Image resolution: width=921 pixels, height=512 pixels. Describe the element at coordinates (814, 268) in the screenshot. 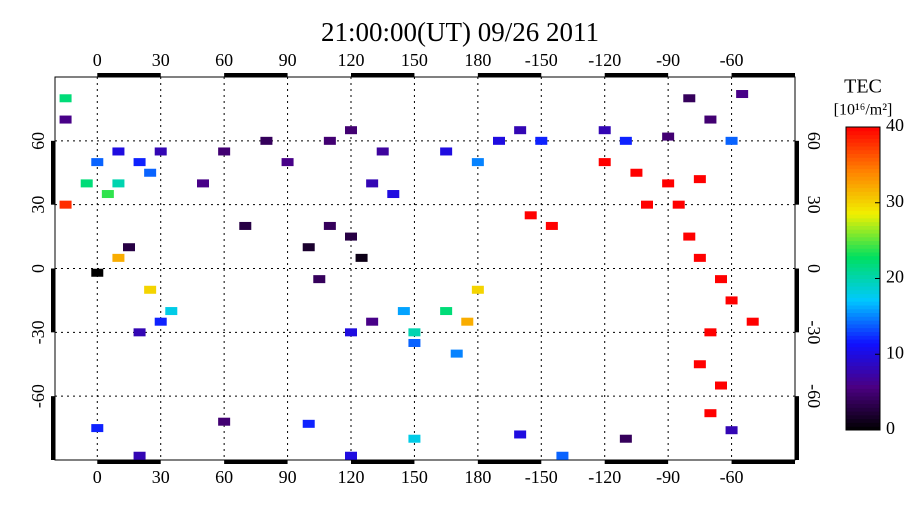

I see `y-tick-label-right: 0` at that location.